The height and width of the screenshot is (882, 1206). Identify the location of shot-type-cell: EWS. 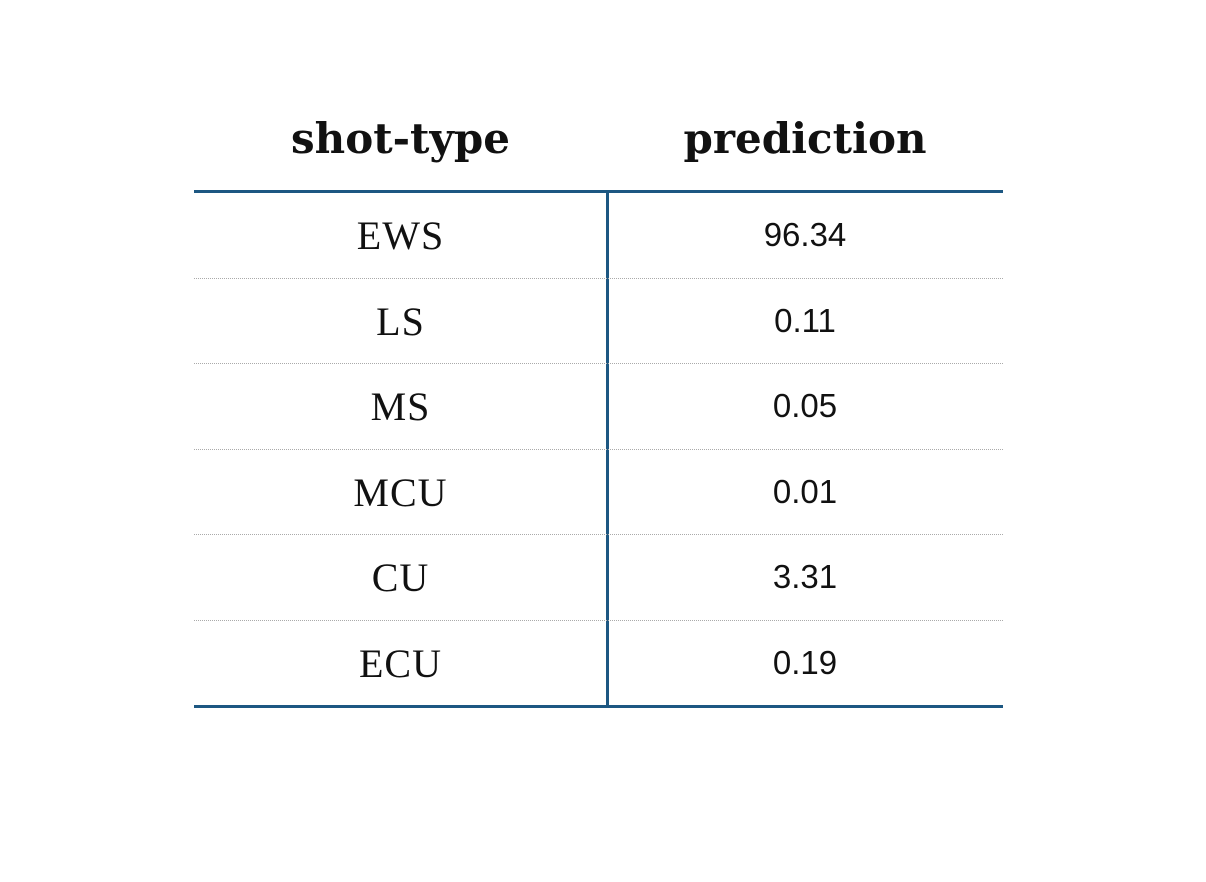
(400, 235).